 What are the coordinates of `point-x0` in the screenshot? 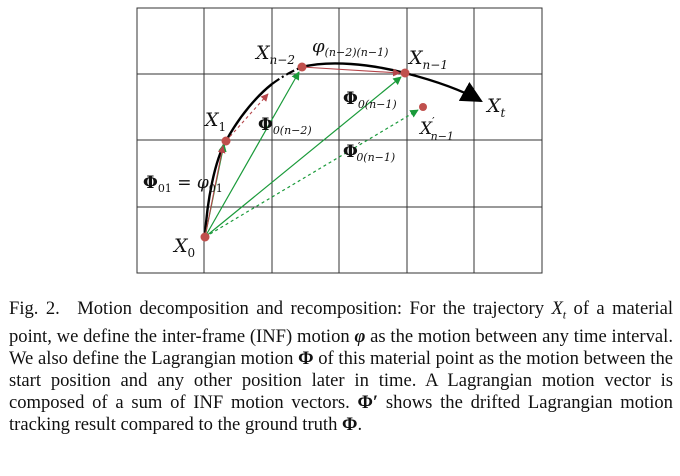 It's located at (205, 237).